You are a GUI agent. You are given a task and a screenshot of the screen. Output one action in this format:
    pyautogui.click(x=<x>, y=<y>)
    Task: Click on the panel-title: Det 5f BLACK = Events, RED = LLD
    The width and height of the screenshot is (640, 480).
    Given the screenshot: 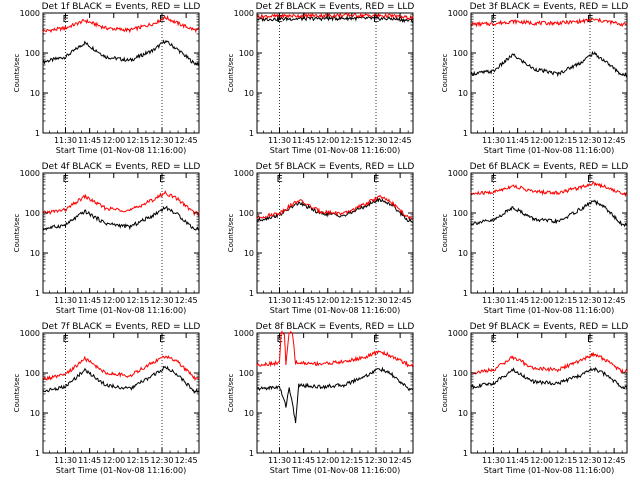 What is the action you would take?
    pyautogui.click(x=335, y=167)
    